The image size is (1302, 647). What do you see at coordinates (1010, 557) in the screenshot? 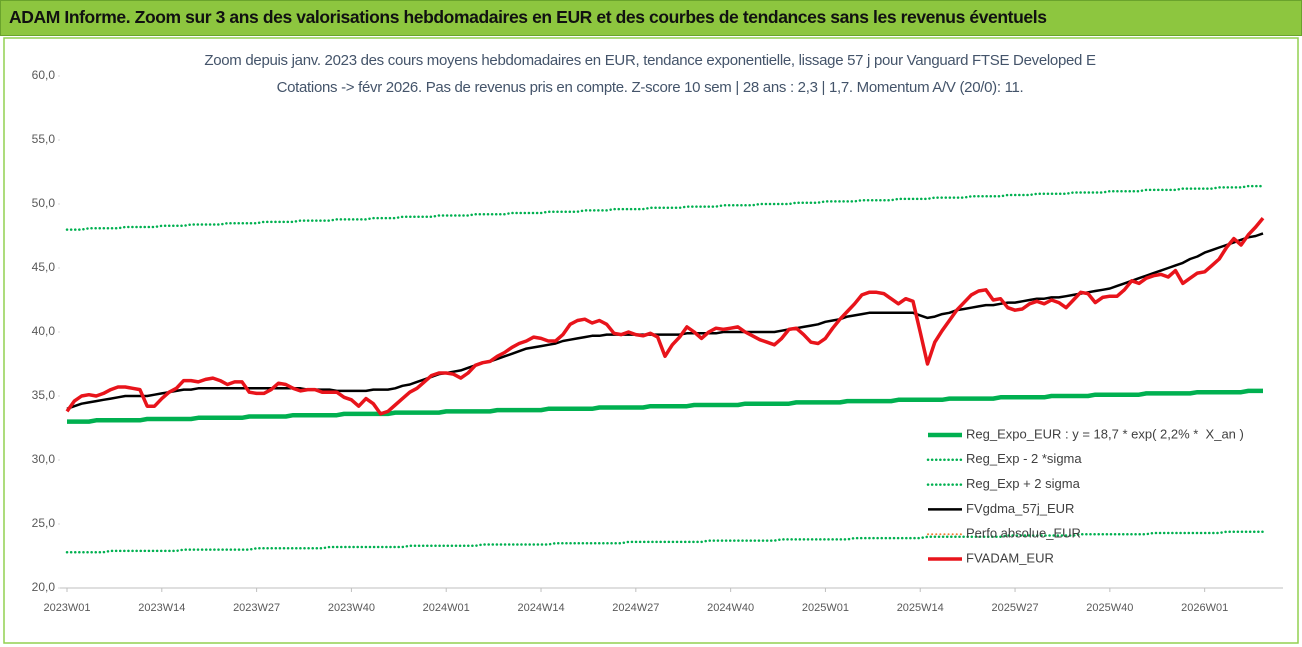
I see `legend-label: FVADAM_EUR` at bounding box center [1010, 557].